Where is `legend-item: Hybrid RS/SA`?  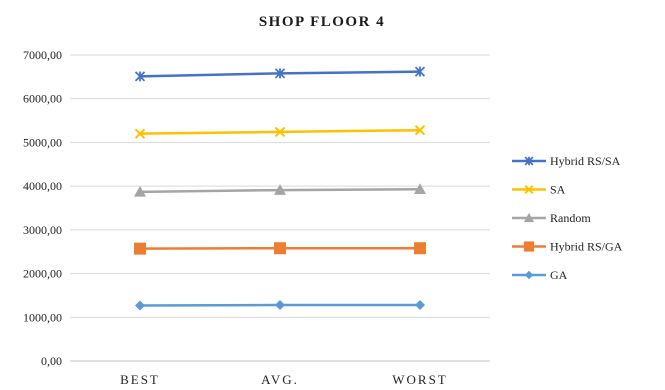
legend-item: Hybrid RS/SA is located at coordinates (566, 161).